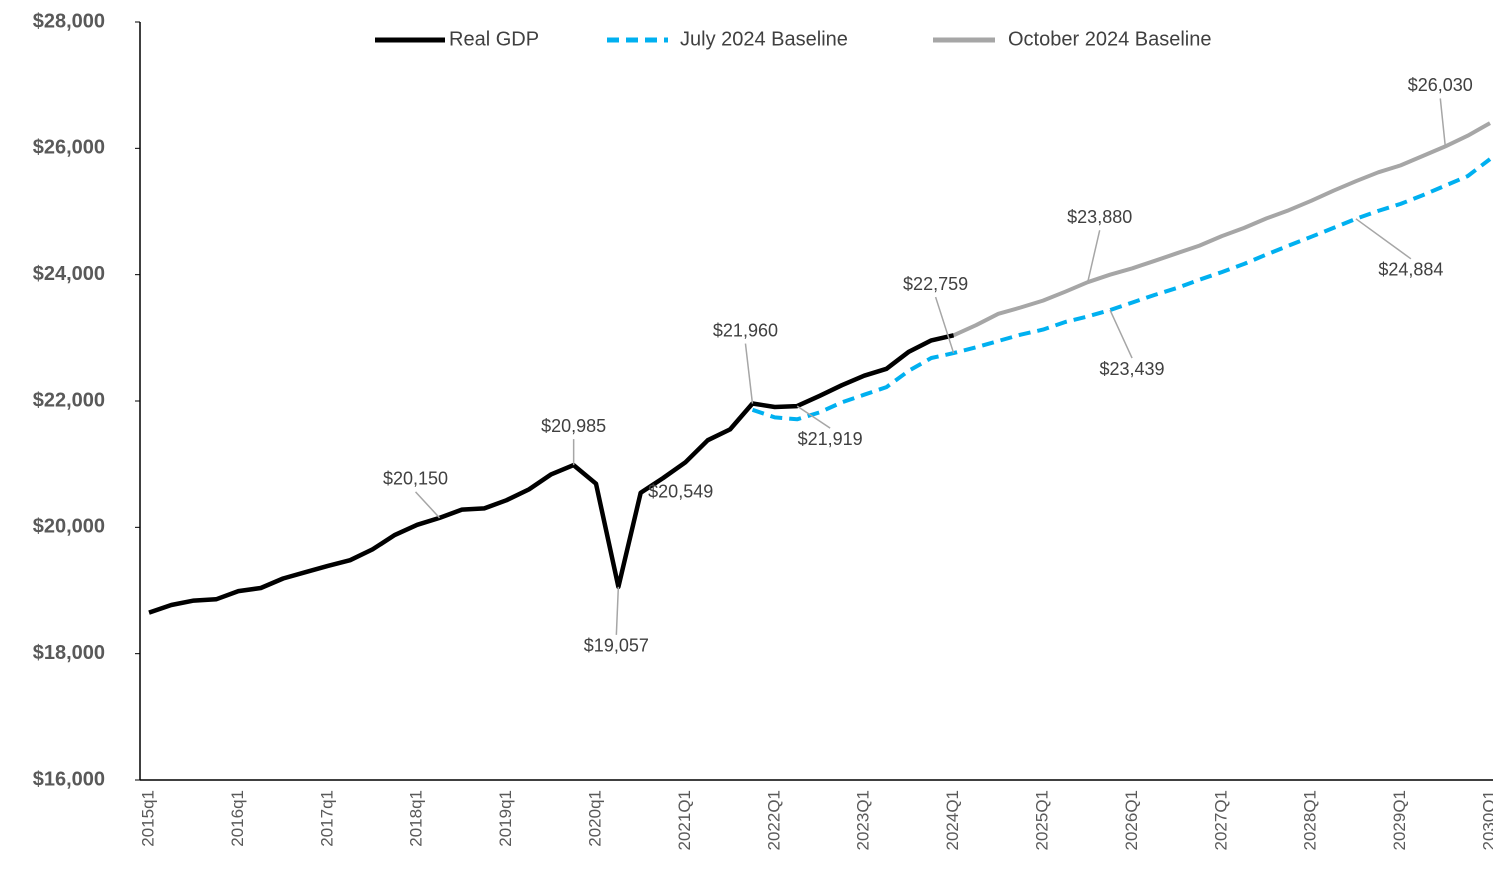 This screenshot has width=1493, height=886. What do you see at coordinates (415, 479) in the screenshot?
I see `data-label: $20,150` at bounding box center [415, 479].